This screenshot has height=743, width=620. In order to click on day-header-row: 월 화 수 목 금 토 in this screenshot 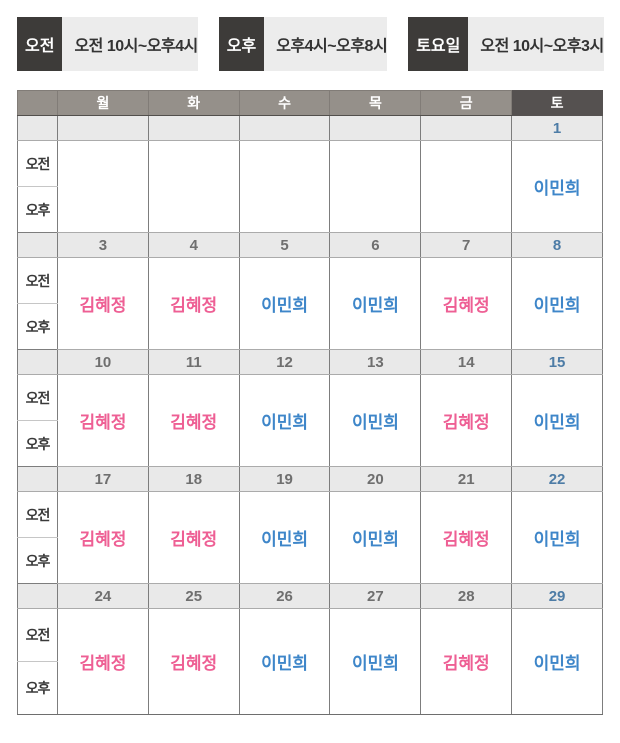, I will do `click(310, 103)`.